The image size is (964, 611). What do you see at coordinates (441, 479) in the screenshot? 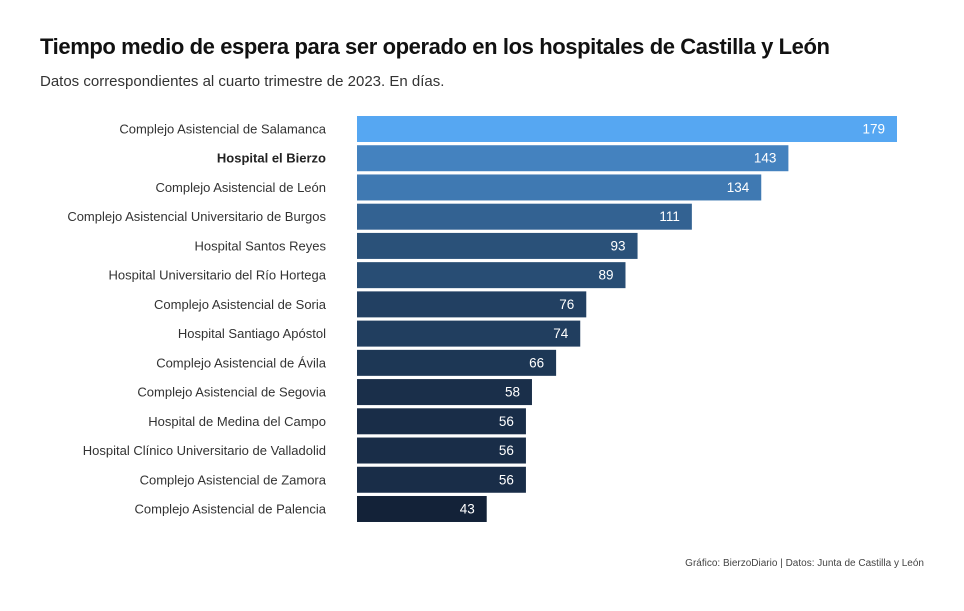
I see `bar-complejo-asistencial-de-zamora` at bounding box center [441, 479].